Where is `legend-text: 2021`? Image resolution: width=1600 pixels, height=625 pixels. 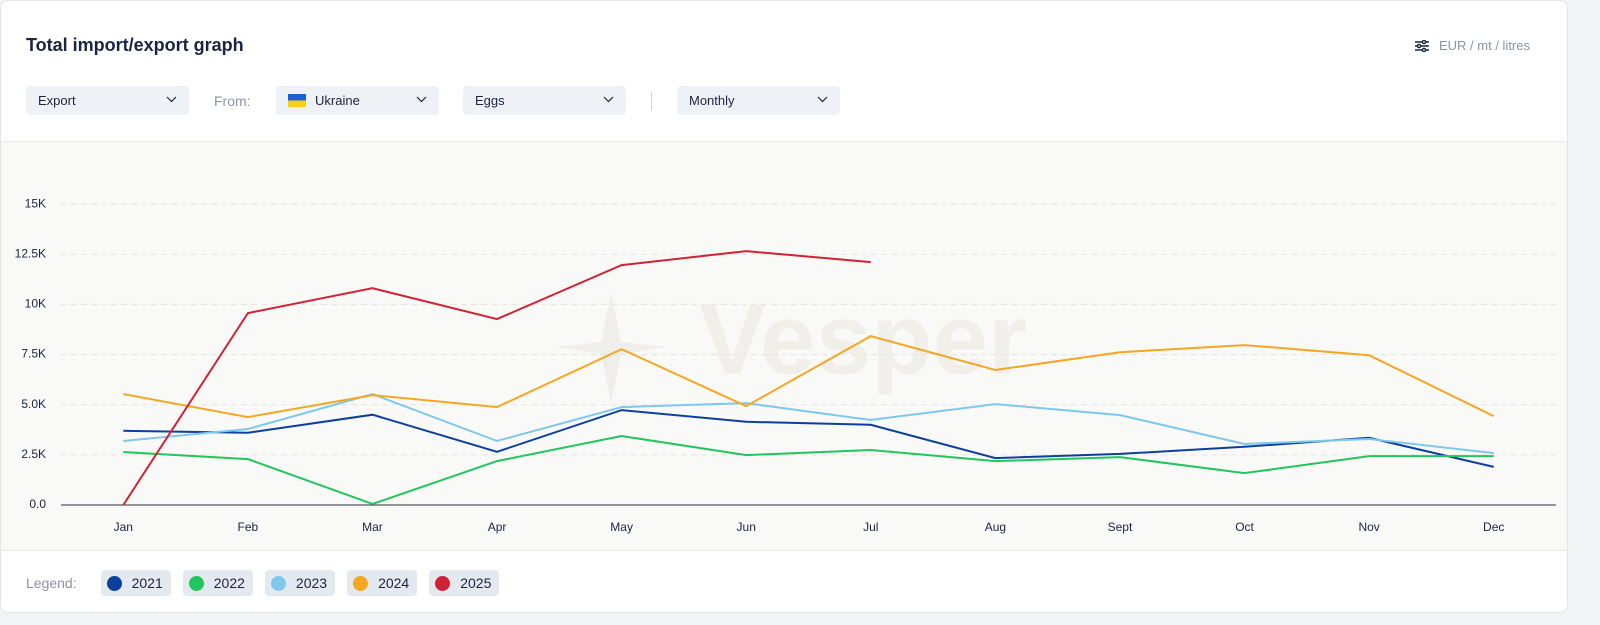 legend-text: 2021 is located at coordinates (147, 583).